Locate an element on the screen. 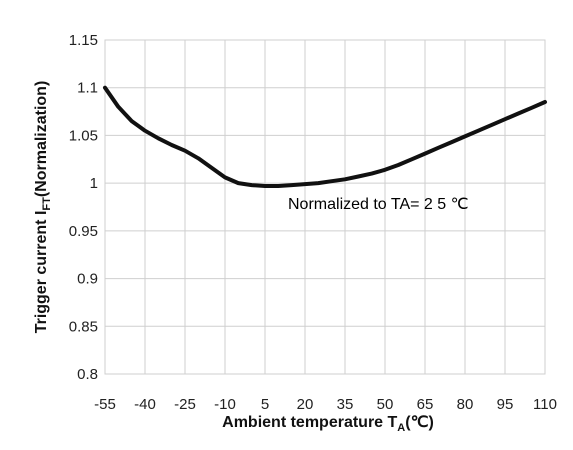 The image size is (573, 450). y-tick-label: 1 is located at coordinates (94, 183).